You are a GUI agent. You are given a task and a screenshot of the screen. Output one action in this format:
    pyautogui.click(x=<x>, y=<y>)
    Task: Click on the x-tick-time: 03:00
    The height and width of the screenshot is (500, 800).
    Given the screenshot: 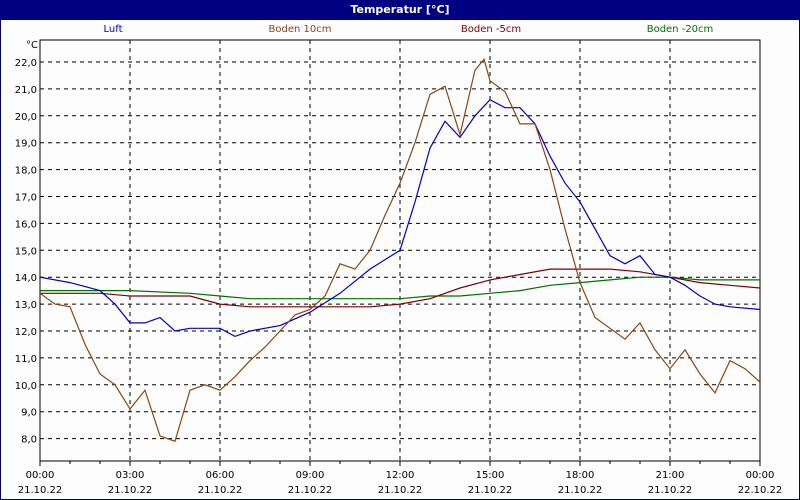 What is the action you would take?
    pyautogui.click(x=130, y=475)
    